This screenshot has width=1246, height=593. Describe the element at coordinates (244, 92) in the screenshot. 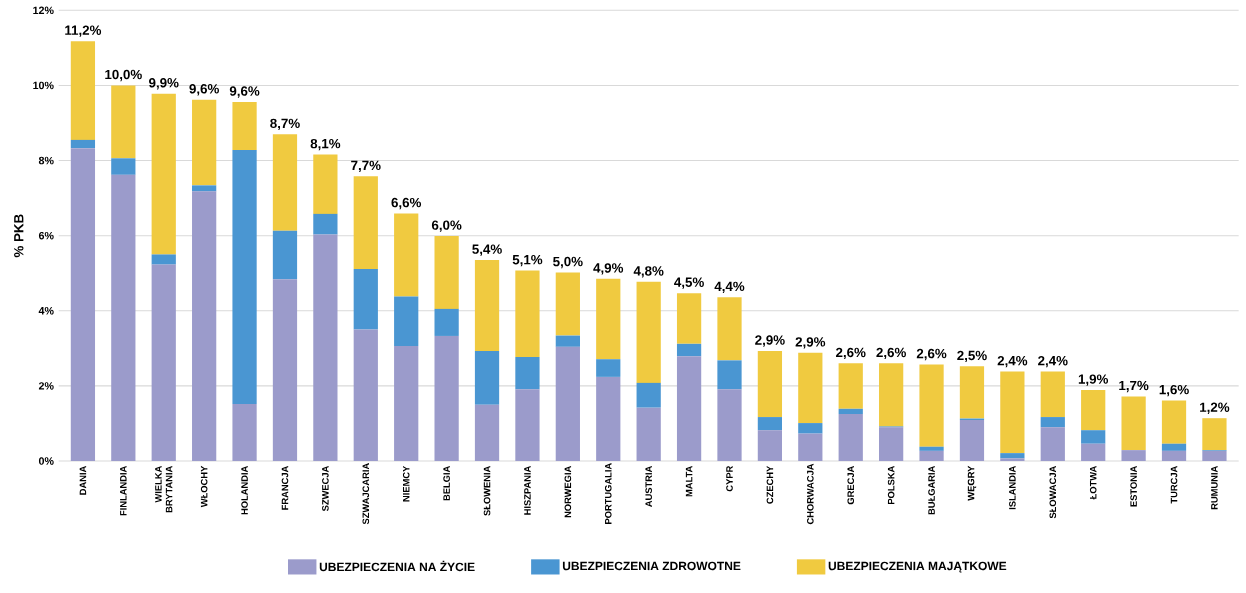

I see `total-label: 9,6%` at that location.